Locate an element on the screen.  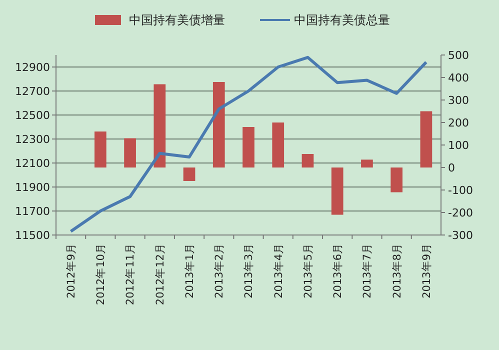
y2-tick-label: 0 is located at coordinates (451, 167).